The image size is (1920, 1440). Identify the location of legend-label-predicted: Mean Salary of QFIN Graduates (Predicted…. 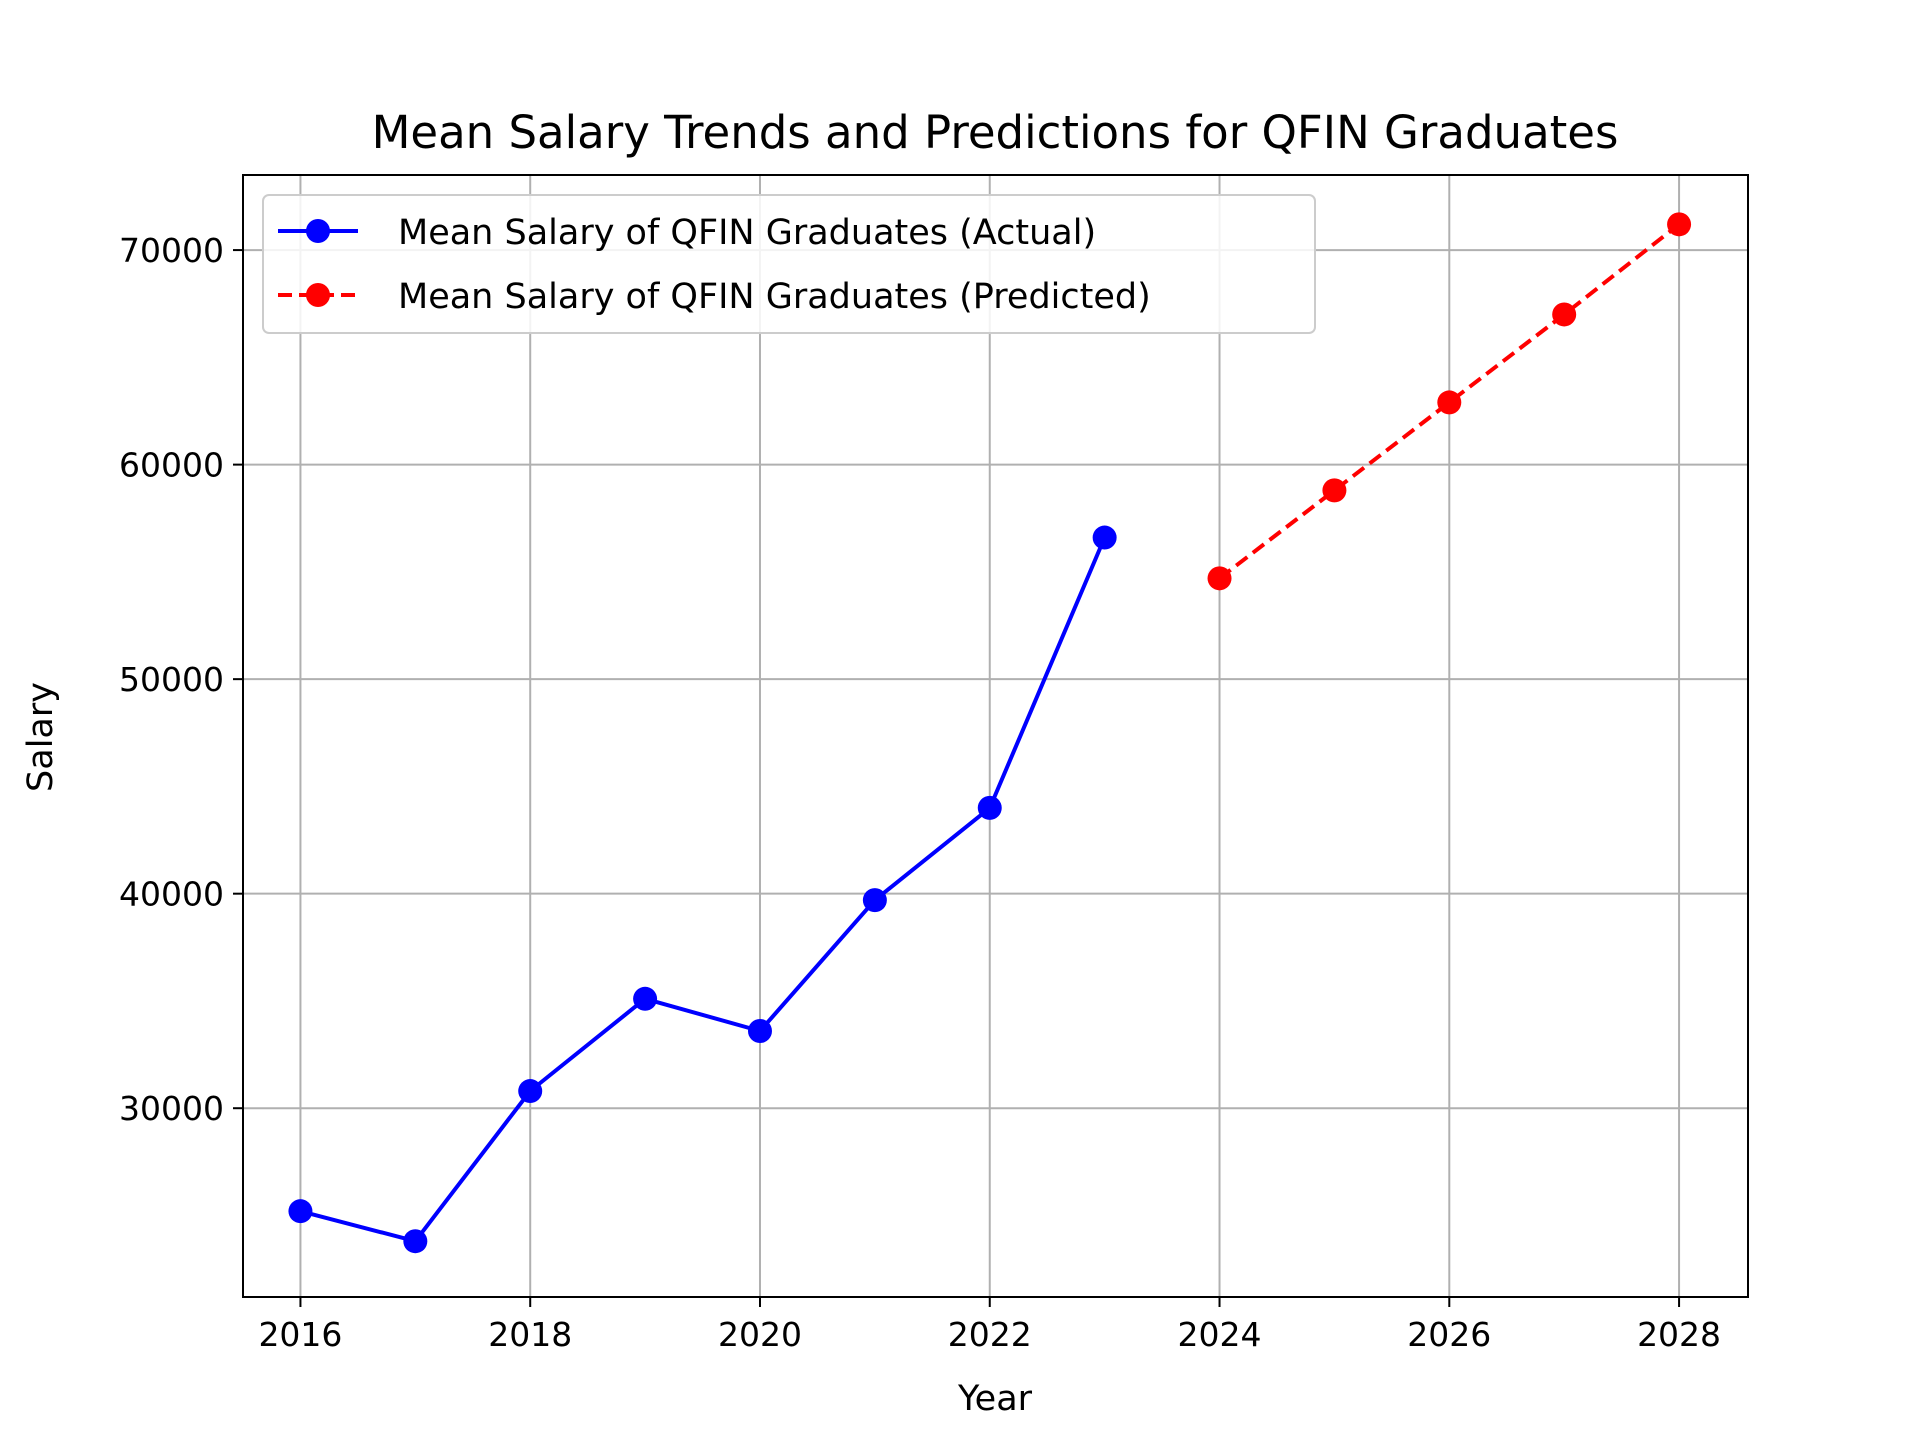
(774, 297).